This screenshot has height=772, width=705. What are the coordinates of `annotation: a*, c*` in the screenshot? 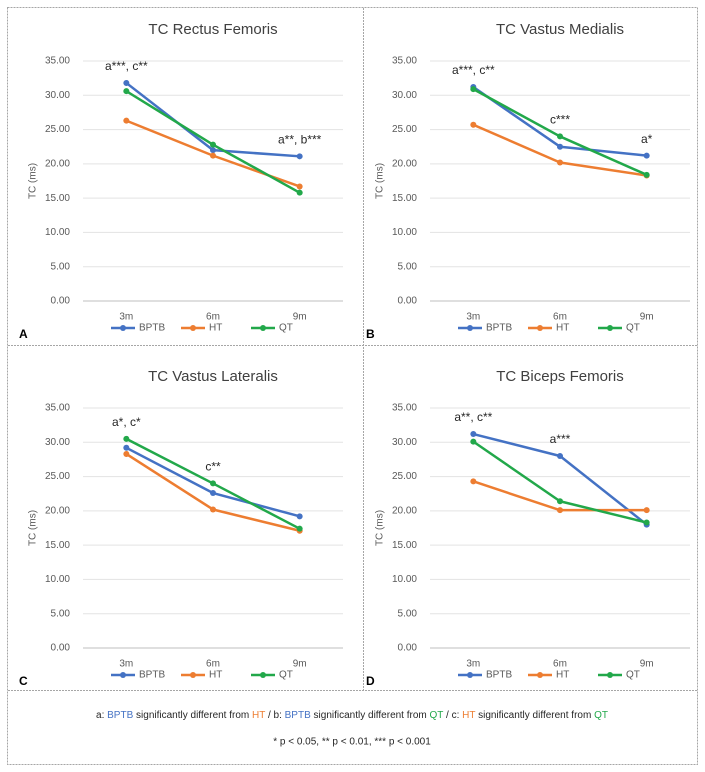 It's located at (126, 422).